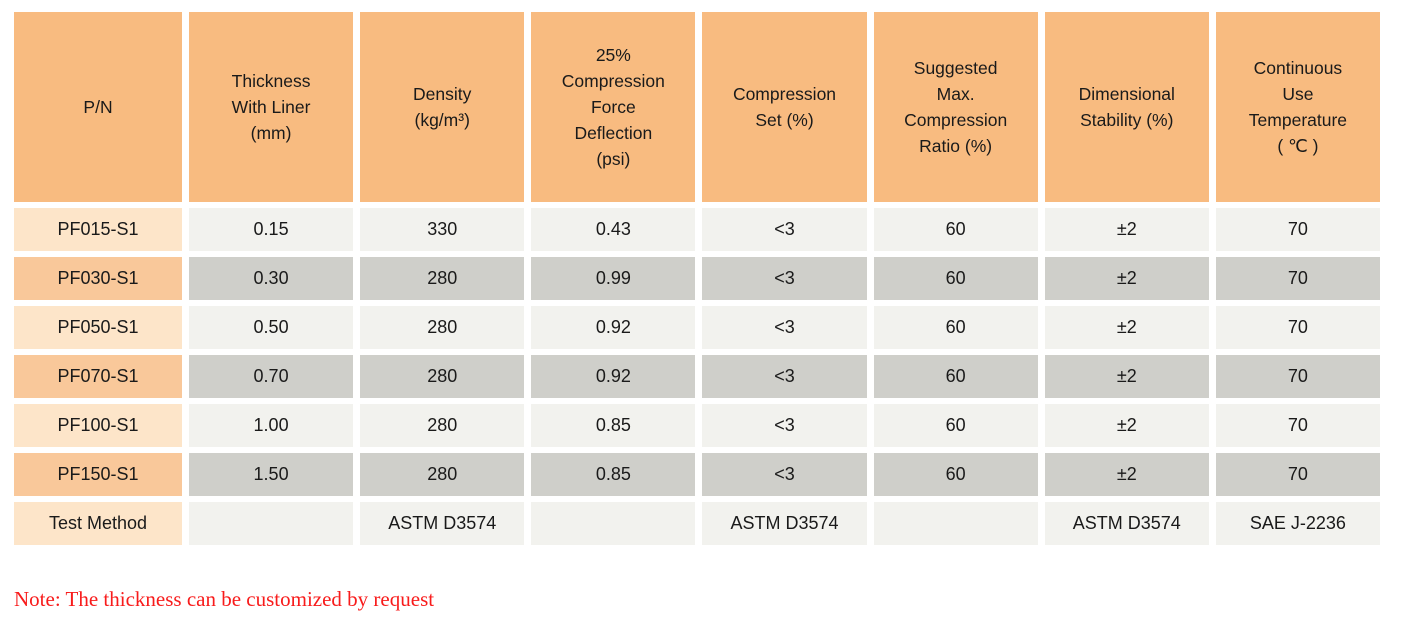 This screenshot has width=1408, height=628. Describe the element at coordinates (271, 376) in the screenshot. I see `table-cell: 0.70` at that location.